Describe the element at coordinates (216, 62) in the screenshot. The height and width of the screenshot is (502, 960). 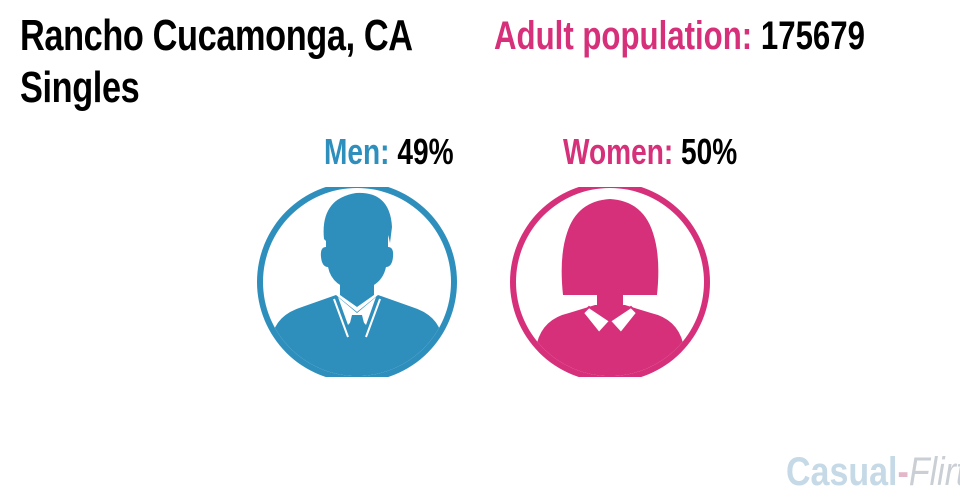
I see `page-title: Rancho Cucamonga, CA Singles` at that location.